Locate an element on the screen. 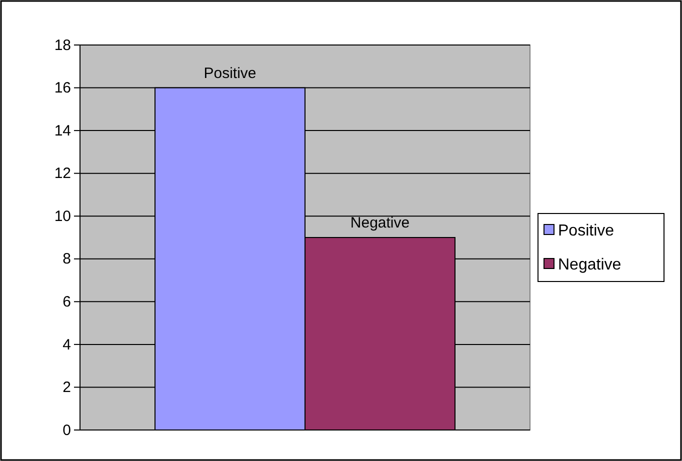  y-tick-label: 14 is located at coordinates (62, 131).